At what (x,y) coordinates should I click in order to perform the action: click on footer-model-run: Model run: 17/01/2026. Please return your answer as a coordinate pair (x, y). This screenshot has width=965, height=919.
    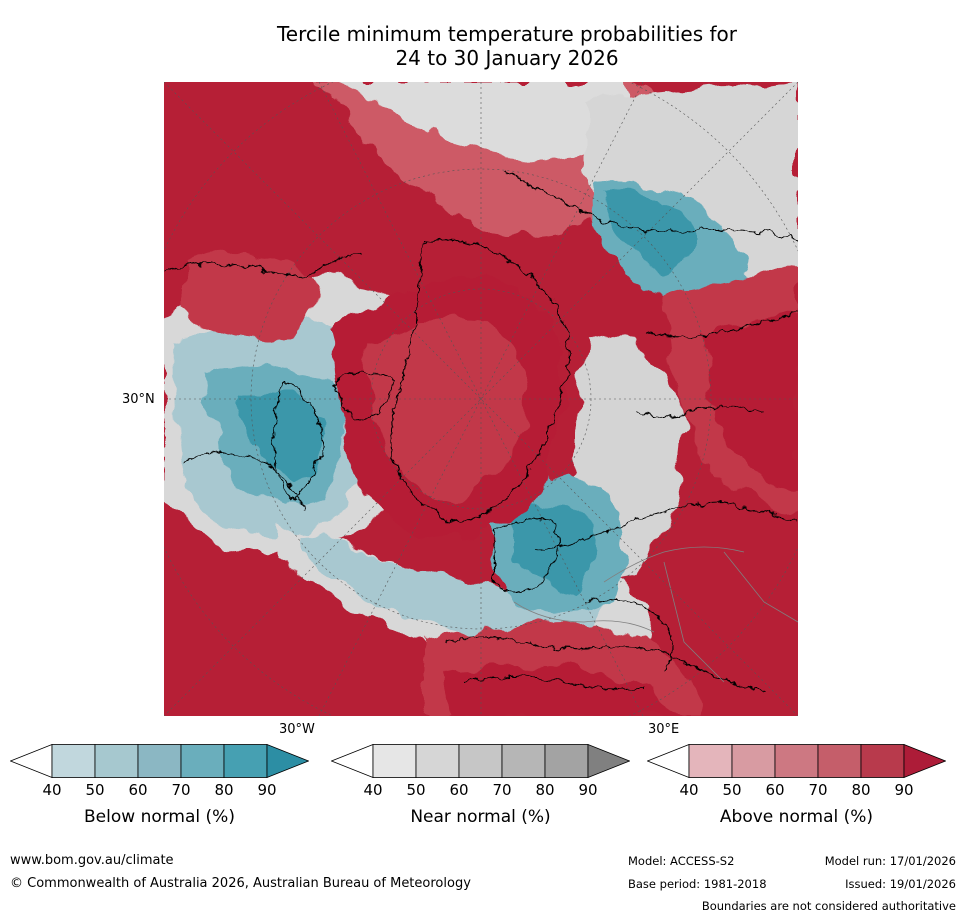
    Looking at the image, I should click on (890, 861).